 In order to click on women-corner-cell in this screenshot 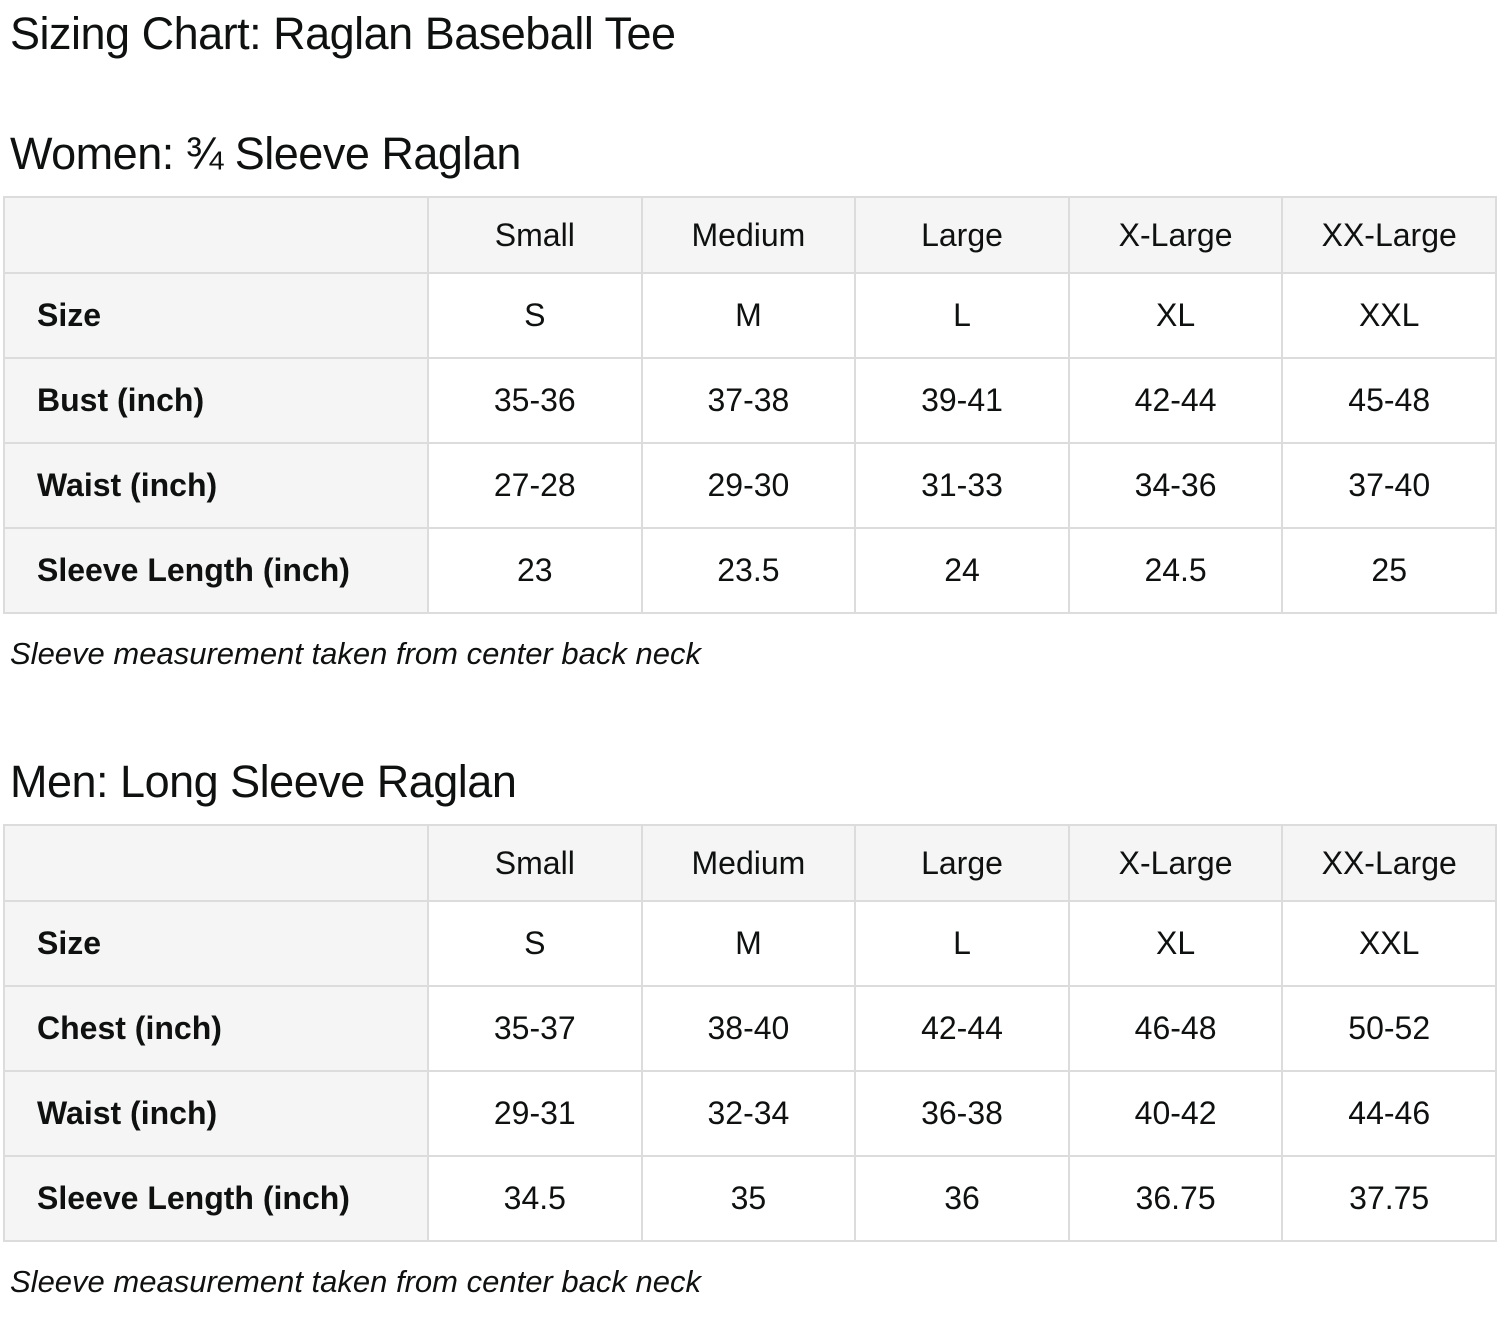, I will do `click(216, 235)`.